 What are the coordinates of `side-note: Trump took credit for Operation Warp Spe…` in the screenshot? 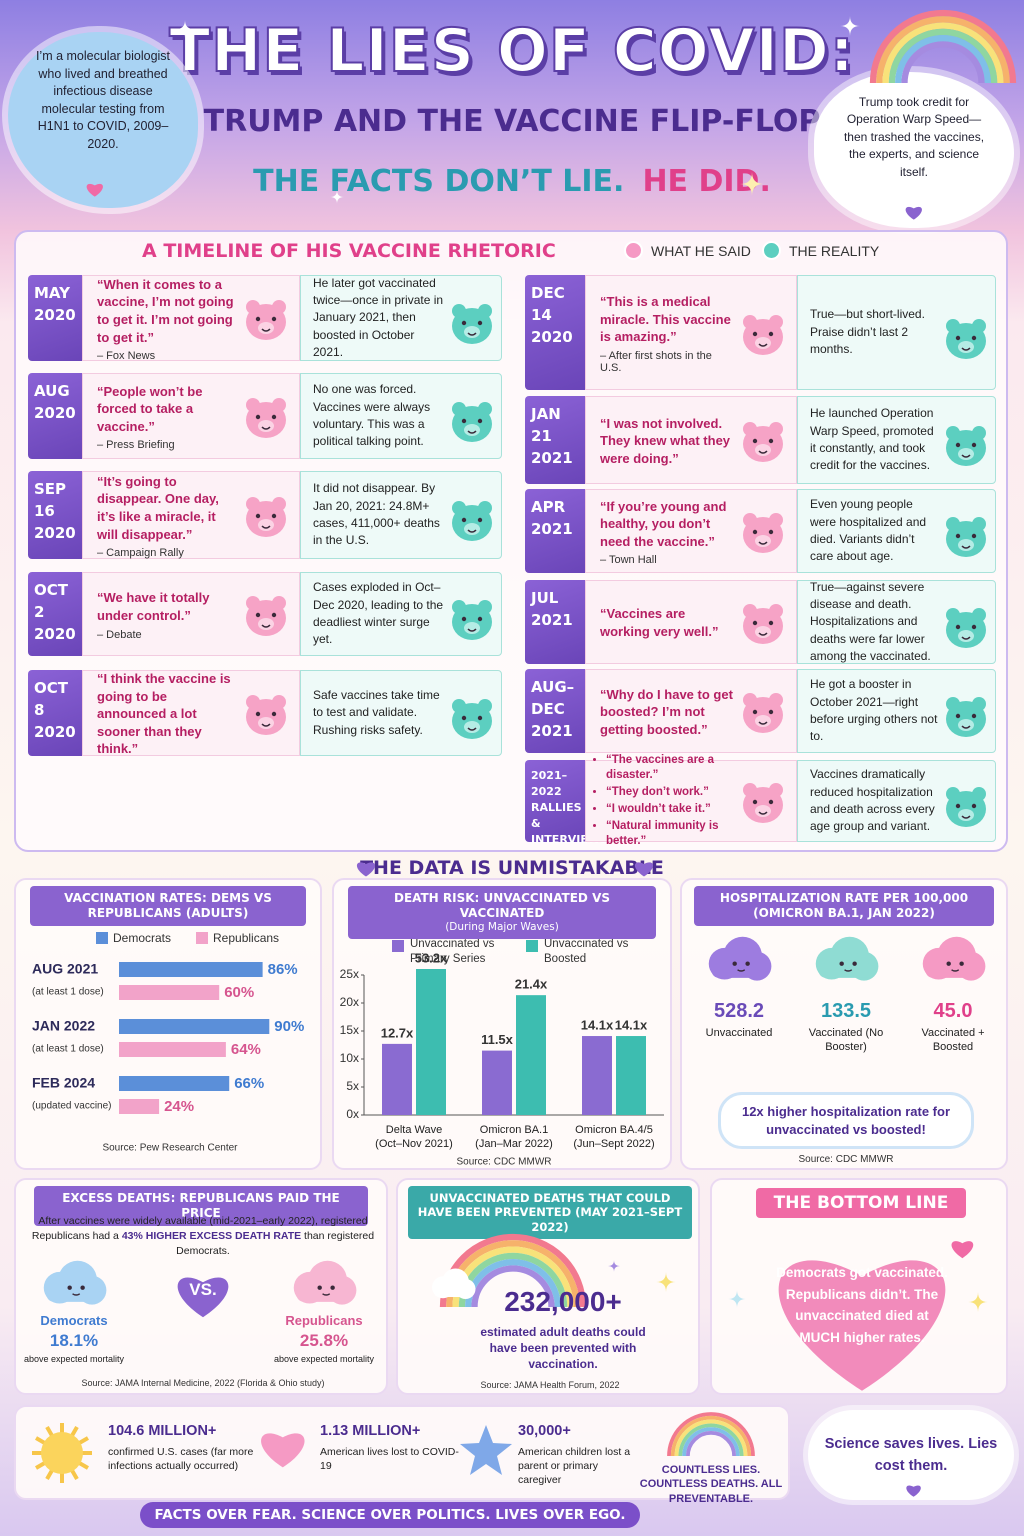 It's located at (914, 137).